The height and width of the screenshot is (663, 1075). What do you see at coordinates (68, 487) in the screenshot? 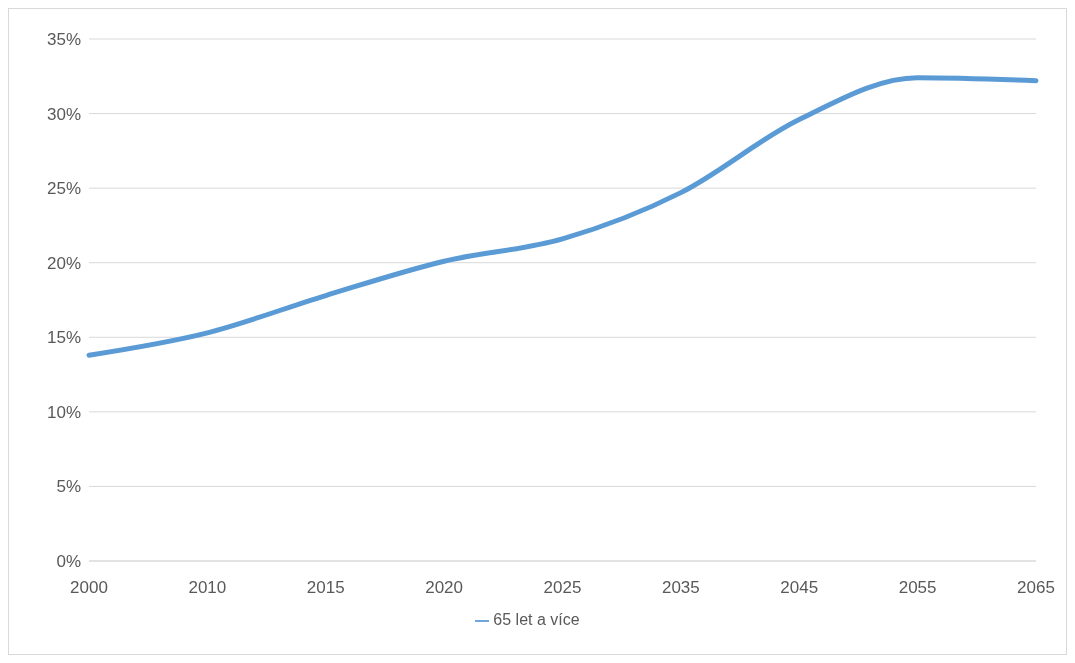
I see `y-tick-label: 5%` at bounding box center [68, 487].